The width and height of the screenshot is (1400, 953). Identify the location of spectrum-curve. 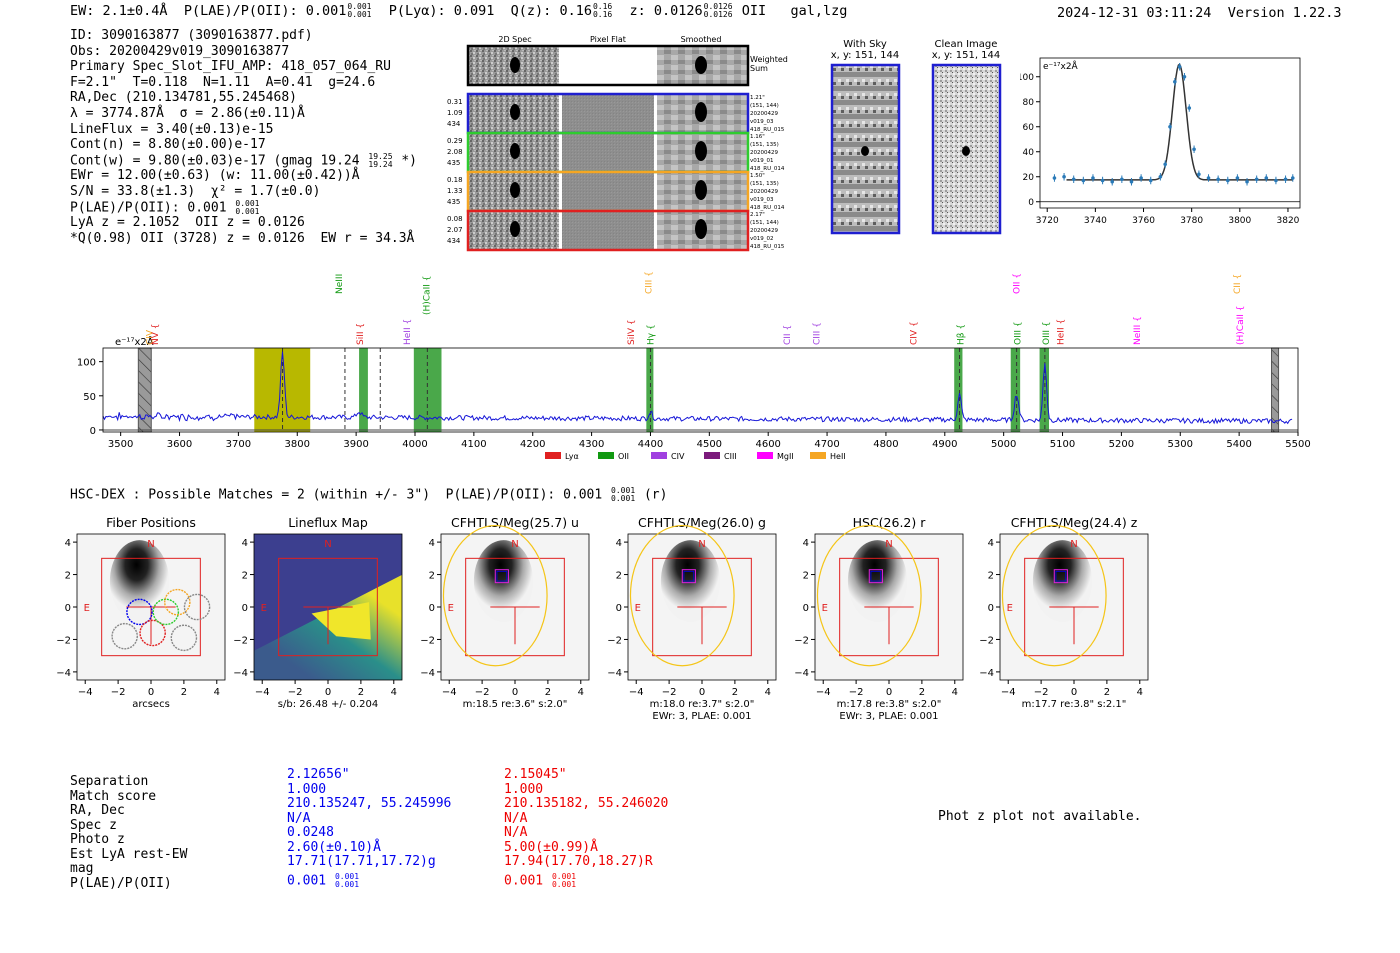
(697, 388).